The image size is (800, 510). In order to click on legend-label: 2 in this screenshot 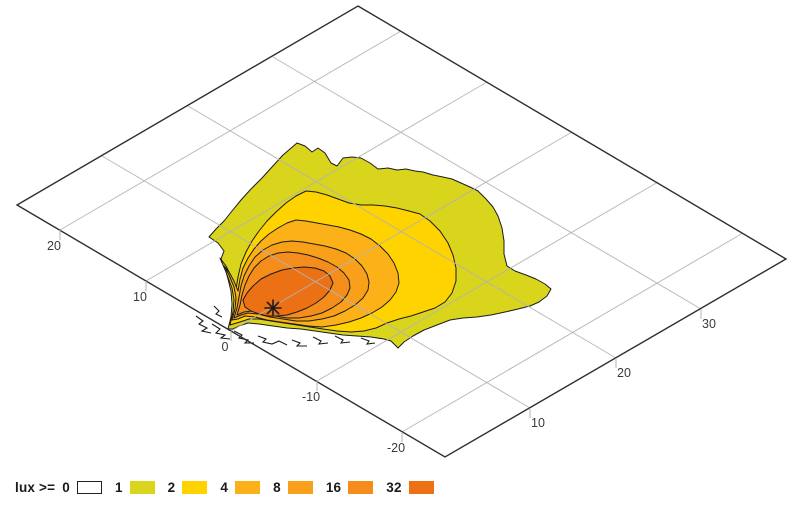, I will do `click(171, 487)`.